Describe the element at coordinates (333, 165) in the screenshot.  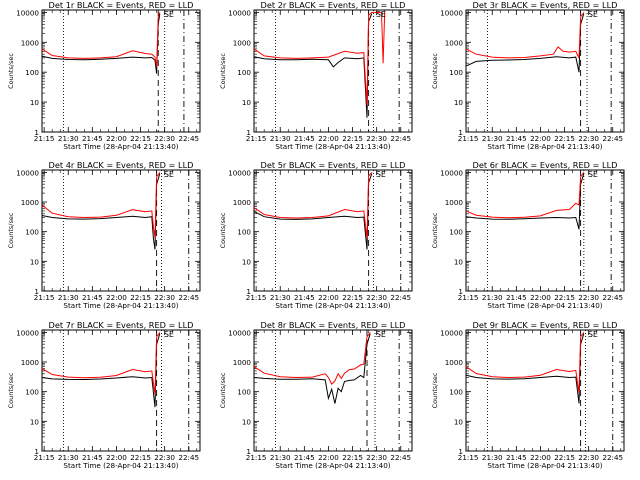
I see `panel-title: Det 5r BLACK = Events, RED = LLD` at that location.